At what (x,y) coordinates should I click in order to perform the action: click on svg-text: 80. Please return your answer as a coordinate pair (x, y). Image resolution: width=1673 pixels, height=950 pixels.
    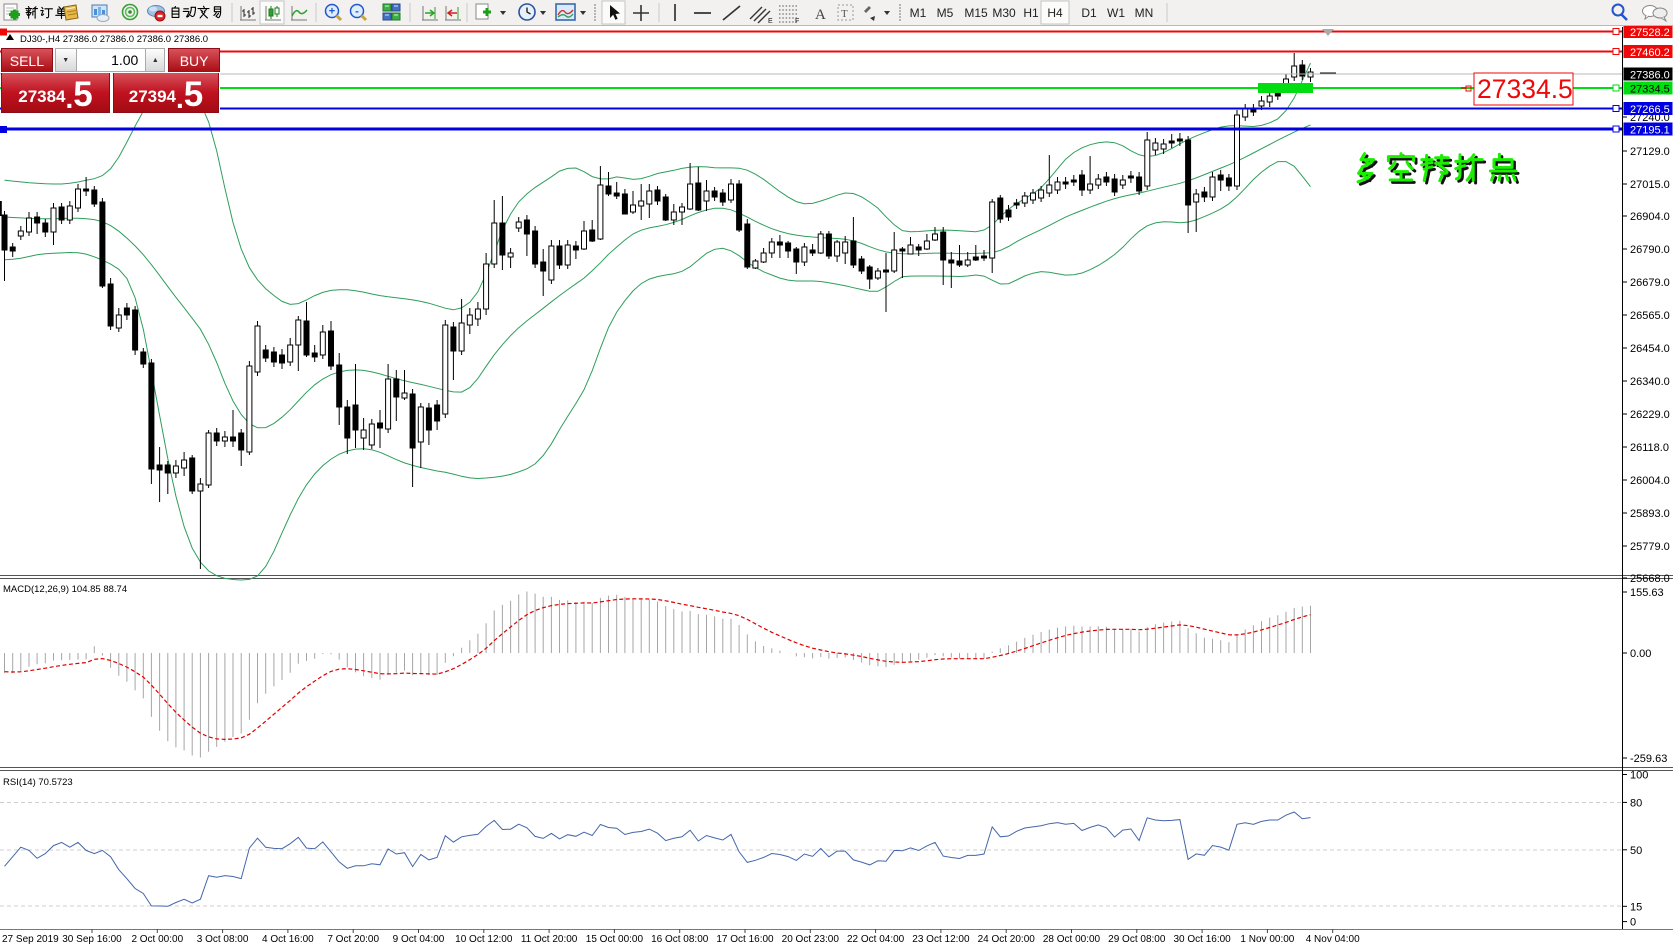
    Looking at the image, I should click on (1636, 803).